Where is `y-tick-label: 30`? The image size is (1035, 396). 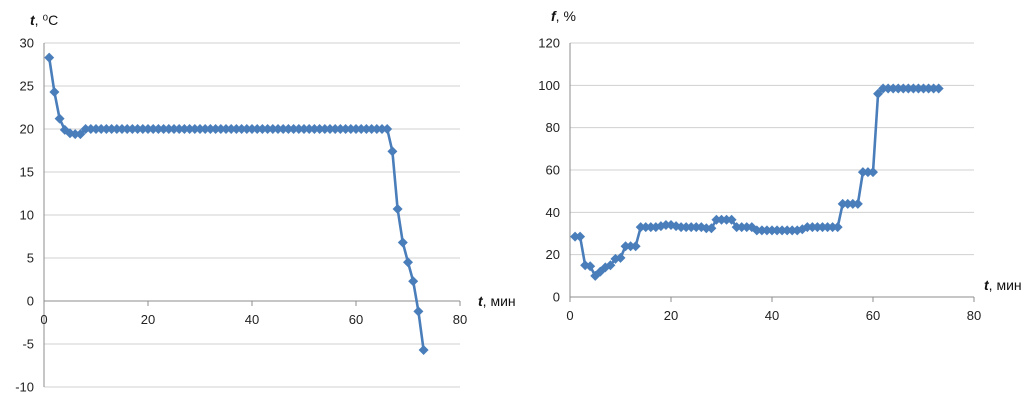 y-tick-label: 30 is located at coordinates (27, 43).